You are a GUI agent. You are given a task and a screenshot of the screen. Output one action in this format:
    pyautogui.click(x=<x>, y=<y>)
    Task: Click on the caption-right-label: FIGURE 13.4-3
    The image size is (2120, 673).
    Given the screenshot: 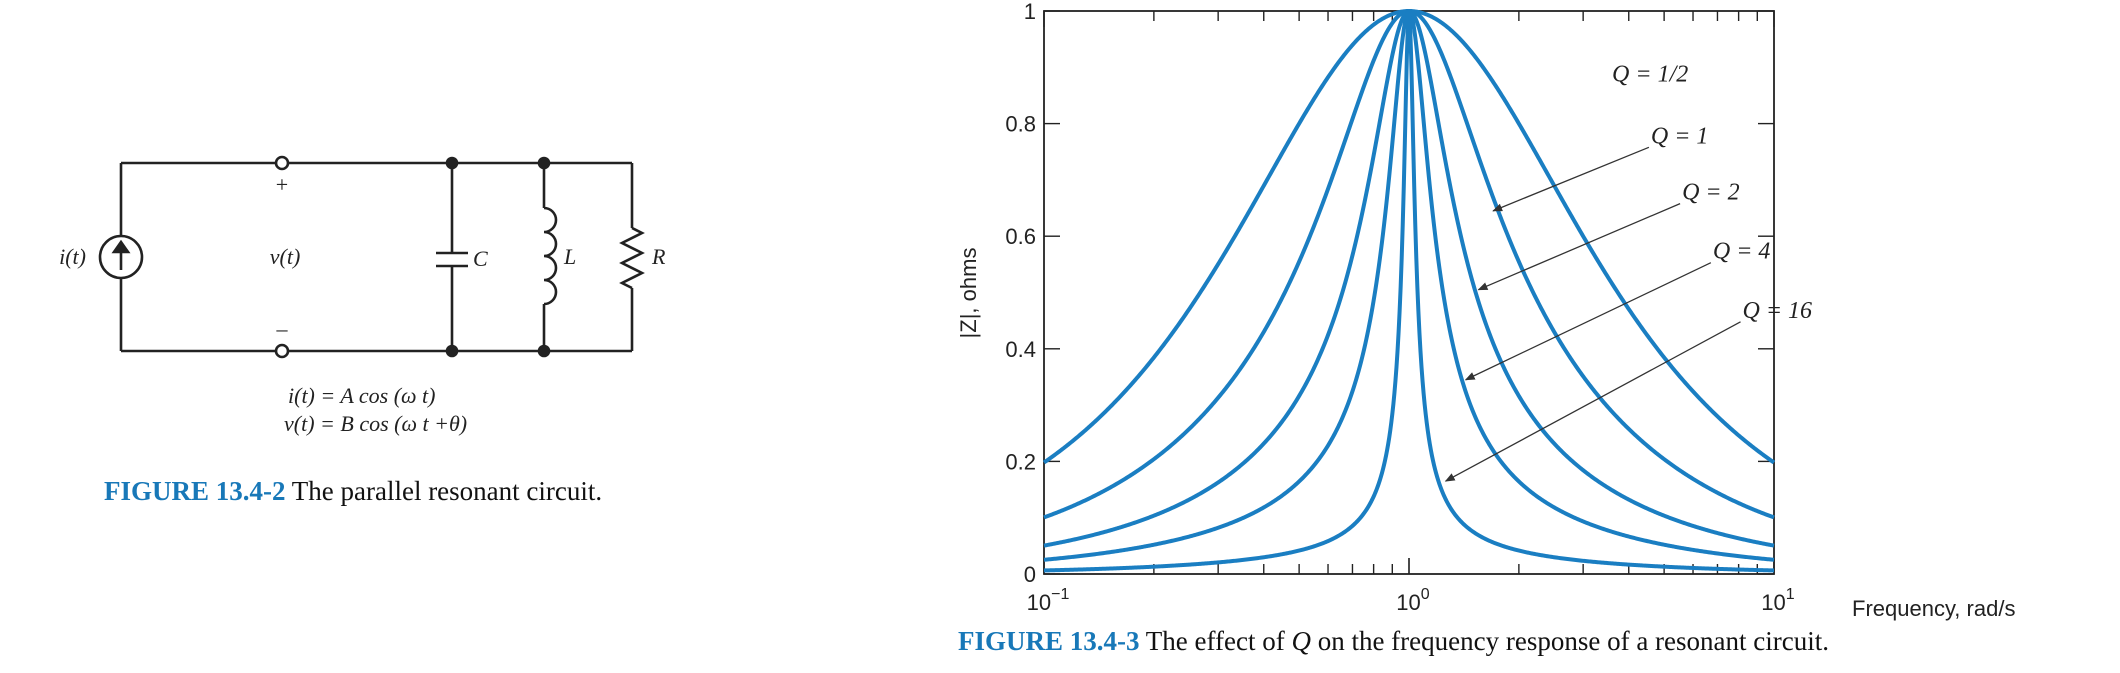 What is the action you would take?
    pyautogui.click(x=1049, y=641)
    